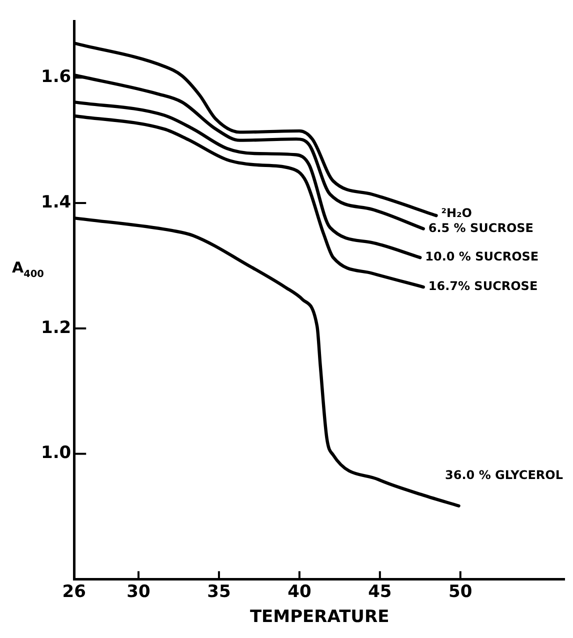  Describe the element at coordinates (380, 592) in the screenshot. I see `x-tick-label: 45` at that location.